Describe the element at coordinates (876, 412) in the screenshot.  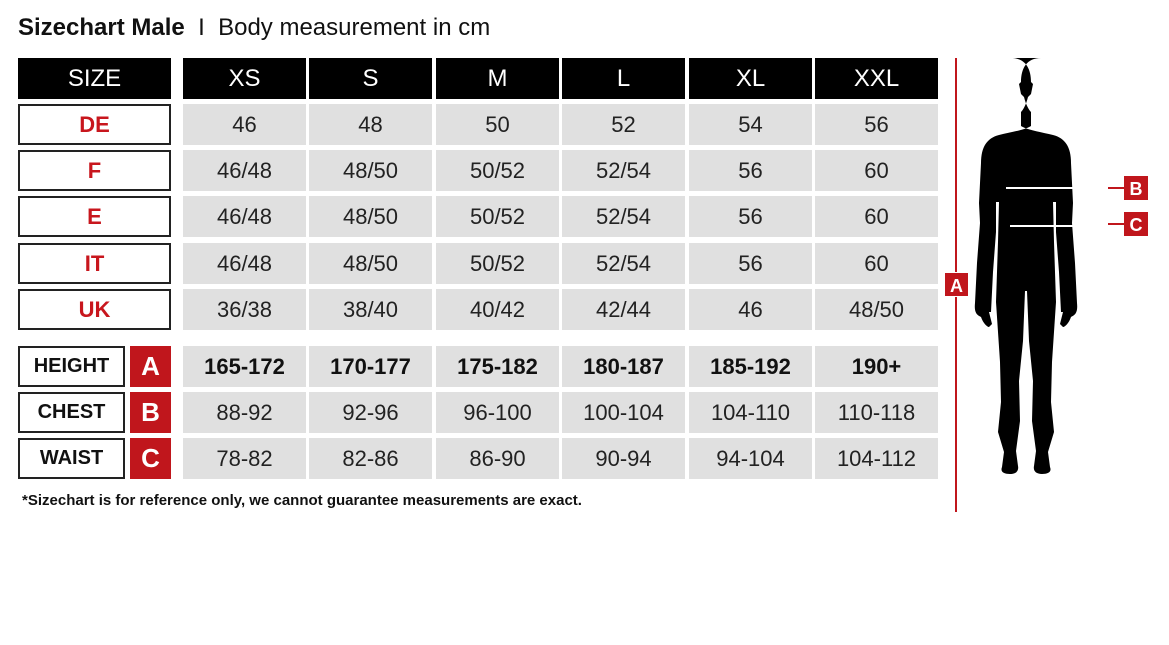
I see `table-cell: 110-118` at that location.